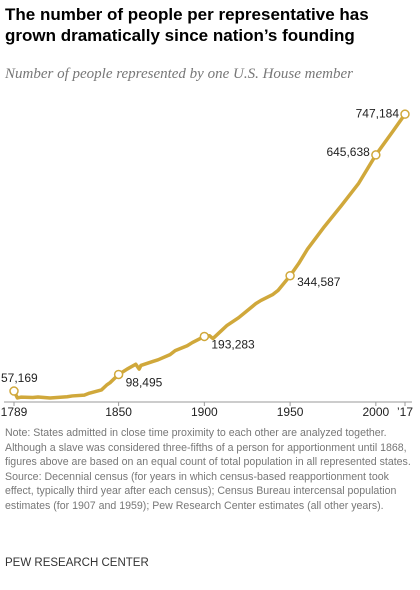 Image resolution: width=420 pixels, height=590 pixels. What do you see at coordinates (290, 412) in the screenshot?
I see `x-tick-label: 1950` at bounding box center [290, 412].